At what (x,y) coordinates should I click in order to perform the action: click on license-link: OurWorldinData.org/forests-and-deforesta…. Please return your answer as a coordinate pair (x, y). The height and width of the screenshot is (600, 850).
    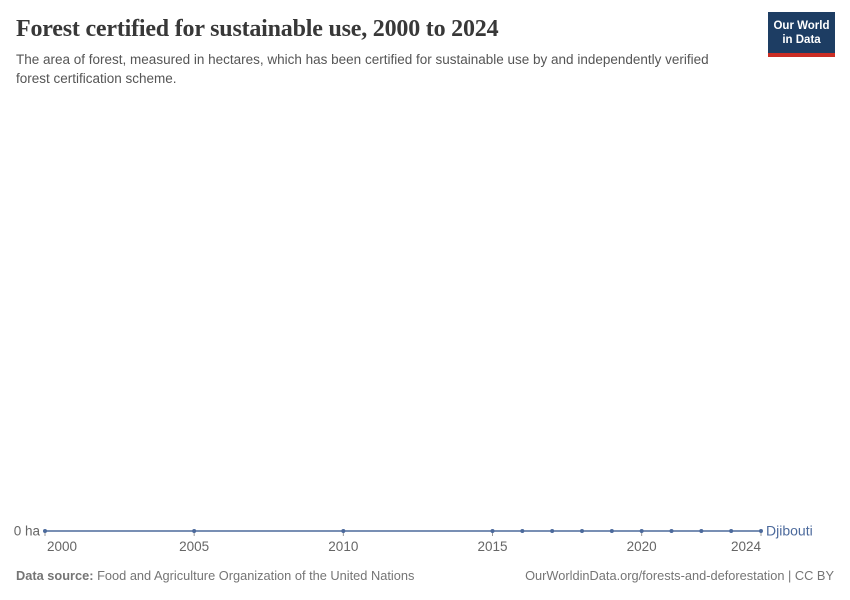
    Looking at the image, I should click on (679, 575).